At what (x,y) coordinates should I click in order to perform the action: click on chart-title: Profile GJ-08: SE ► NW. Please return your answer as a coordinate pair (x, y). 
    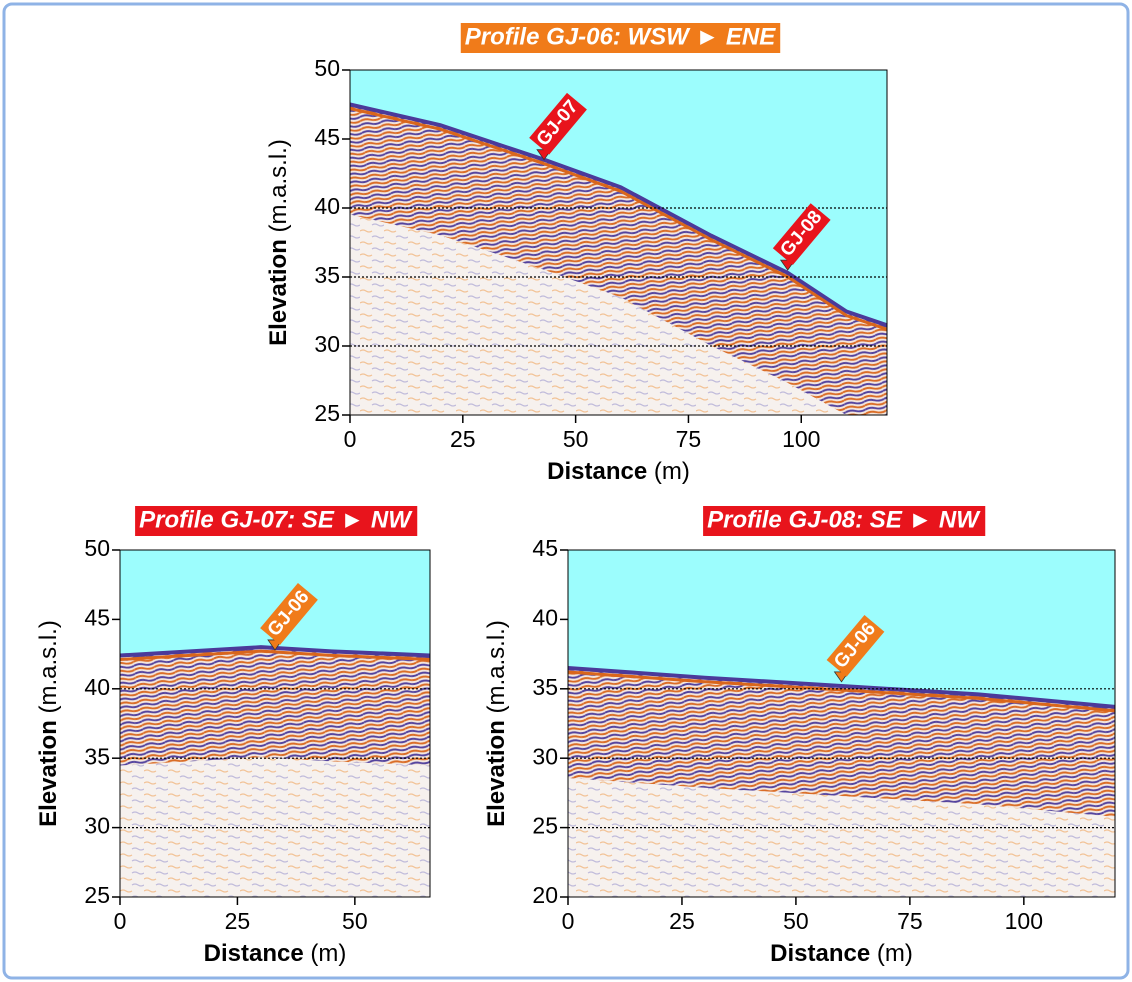
    Looking at the image, I should click on (844, 519).